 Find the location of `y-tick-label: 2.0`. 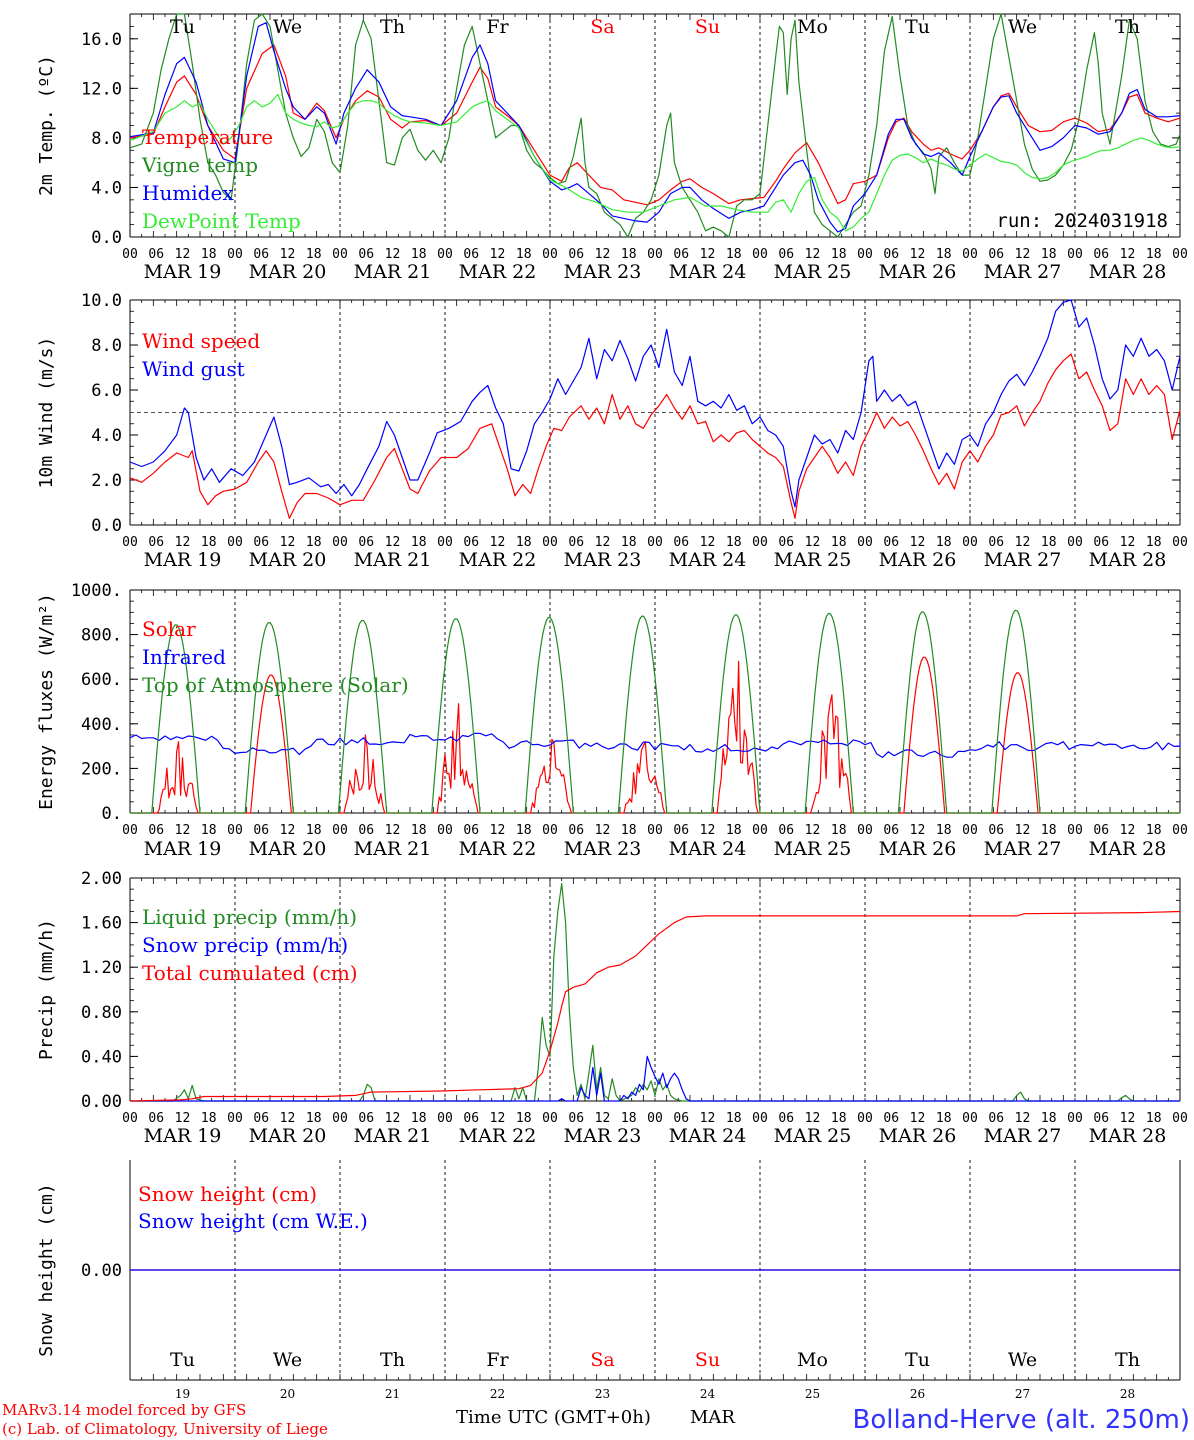

y-tick-label: 2.0 is located at coordinates (106, 481).